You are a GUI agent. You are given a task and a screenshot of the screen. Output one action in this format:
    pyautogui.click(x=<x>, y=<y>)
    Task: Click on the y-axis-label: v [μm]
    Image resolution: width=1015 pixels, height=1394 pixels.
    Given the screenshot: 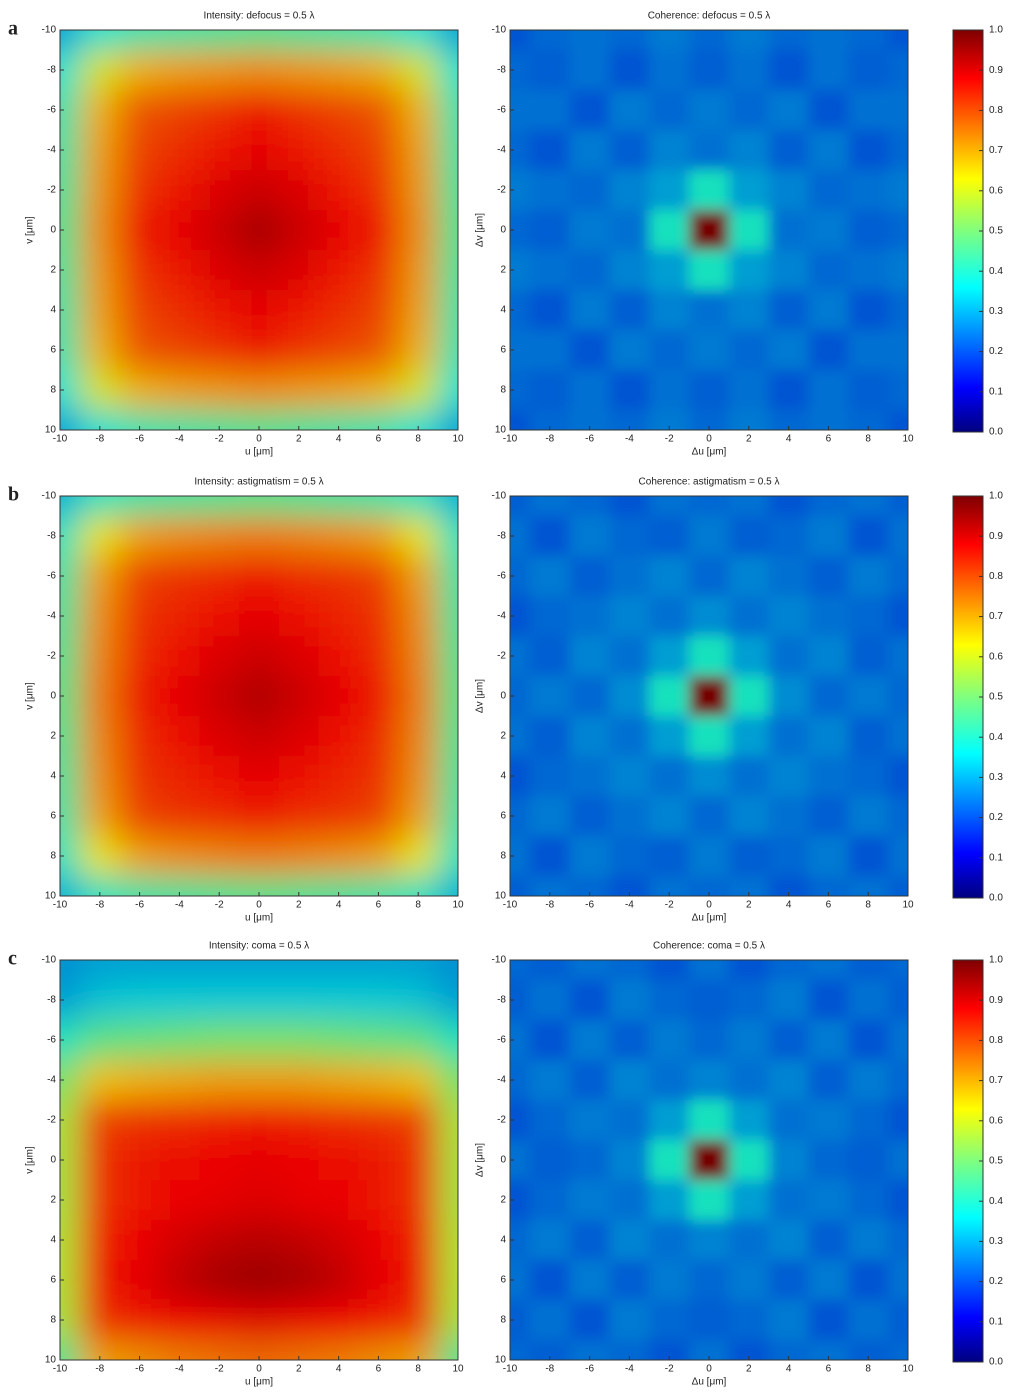 What is the action you would take?
    pyautogui.click(x=30, y=1160)
    